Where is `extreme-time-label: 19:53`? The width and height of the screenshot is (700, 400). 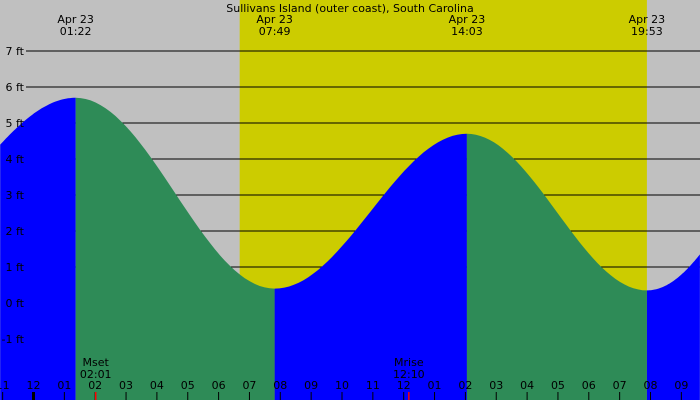
extreme-time-label: 19:53 is located at coordinates (647, 31).